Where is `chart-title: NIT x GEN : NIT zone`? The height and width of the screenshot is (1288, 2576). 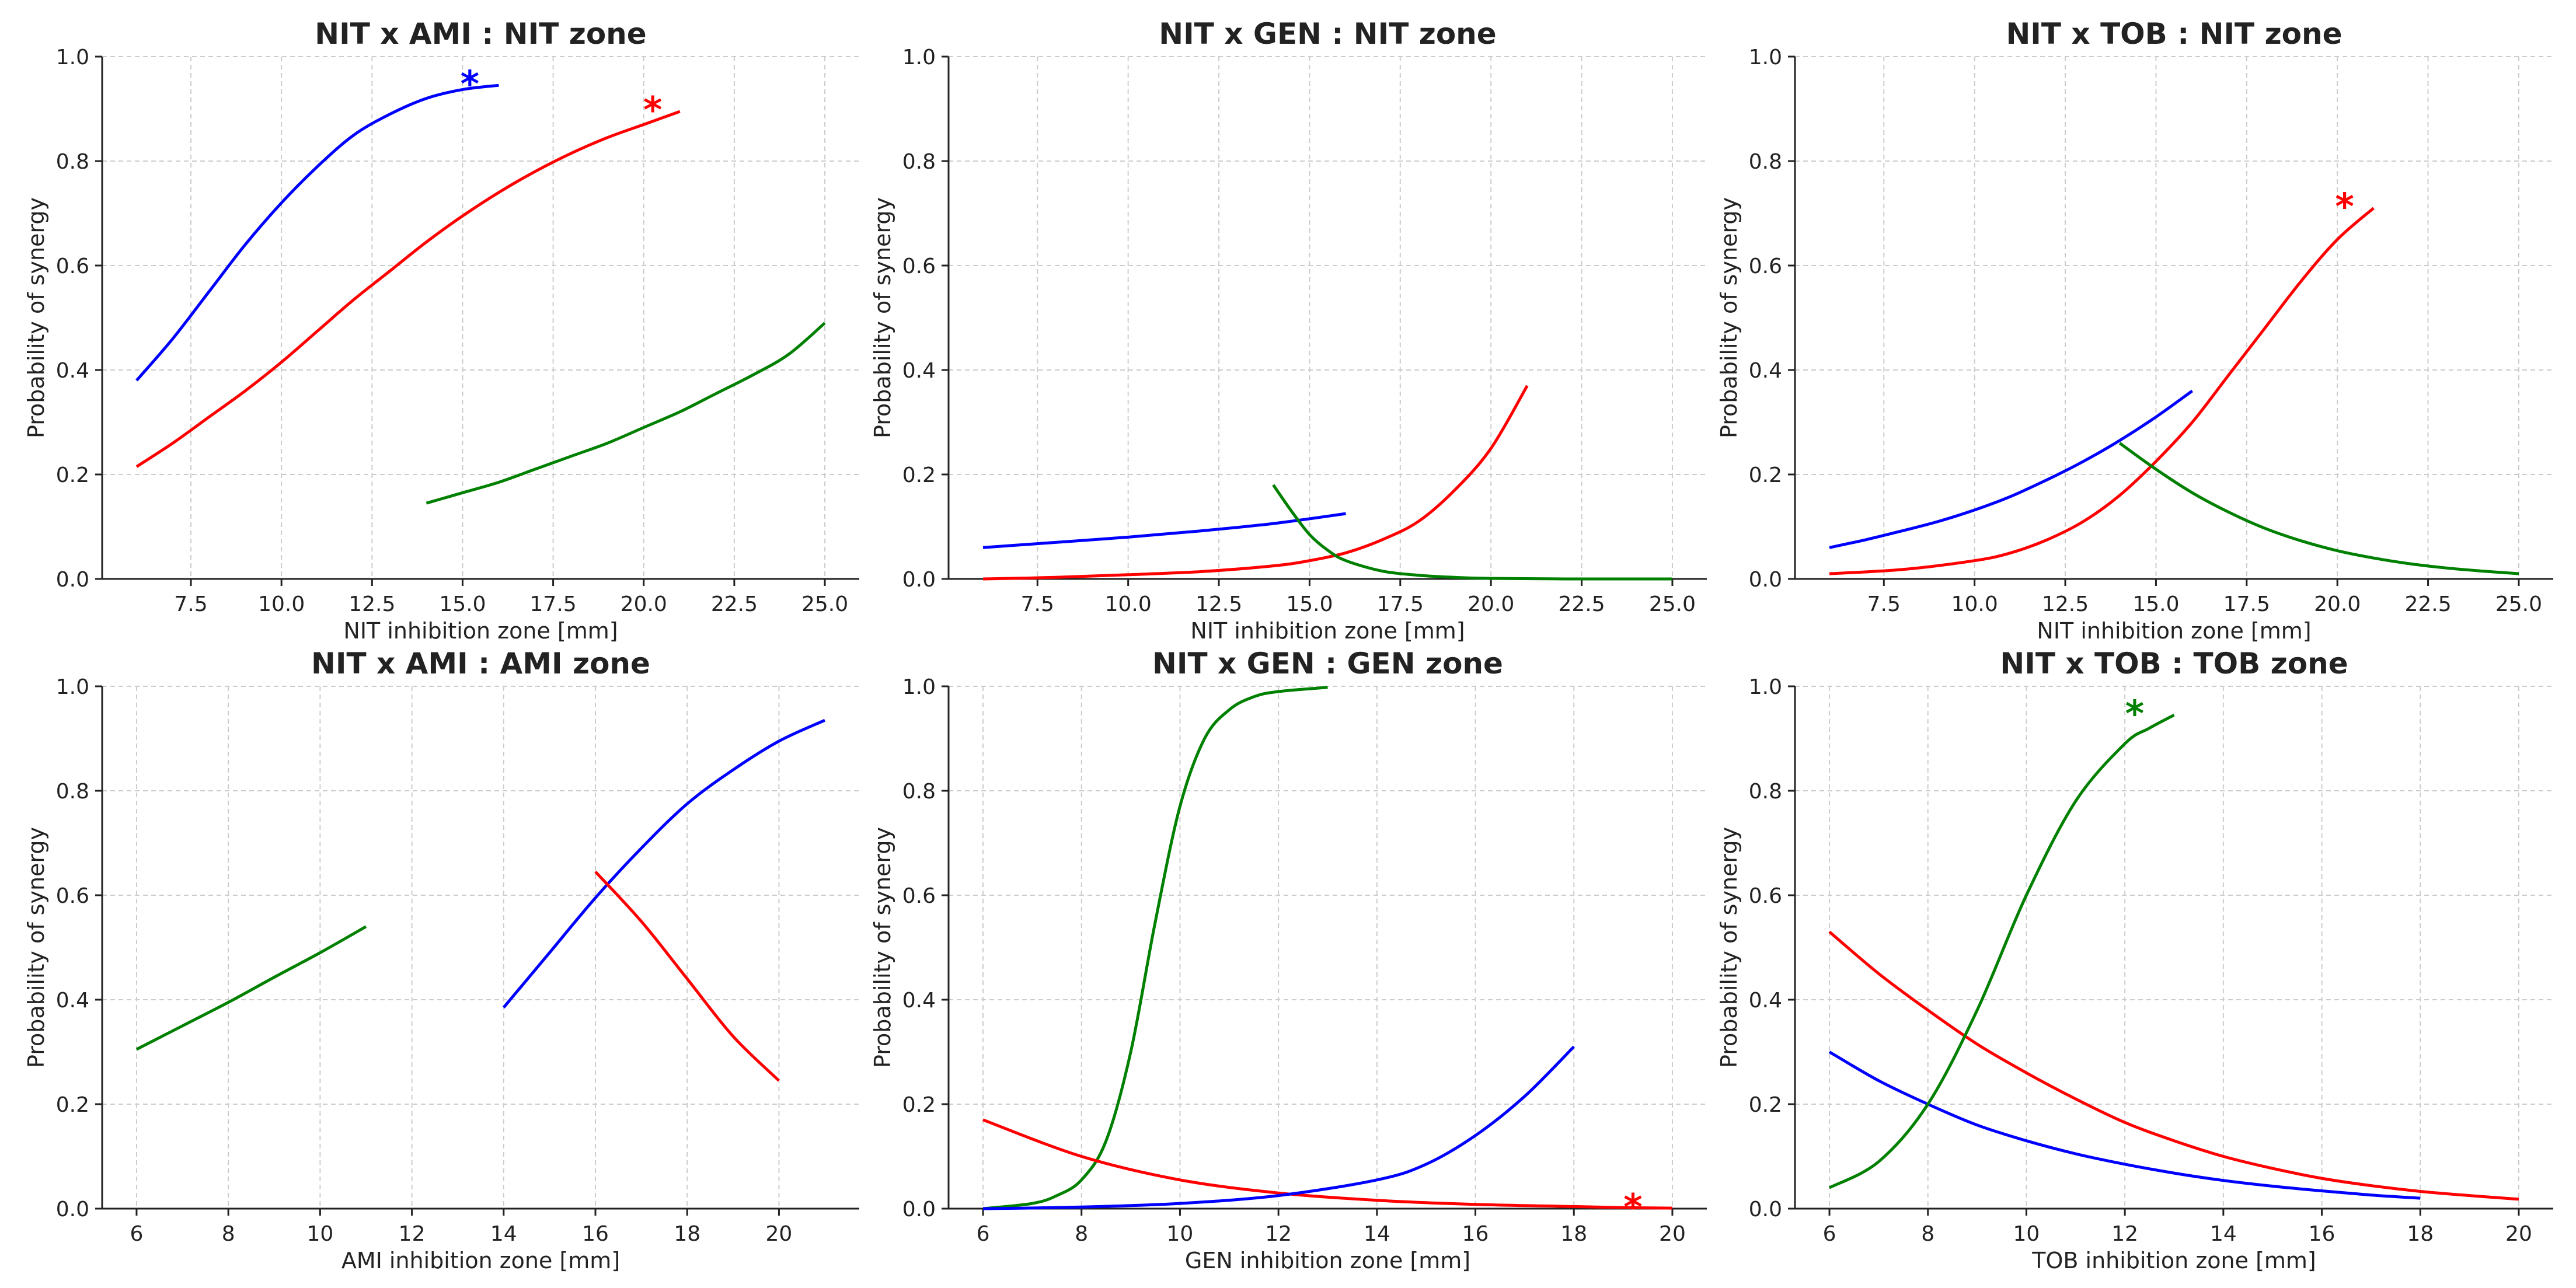 chart-title: NIT x GEN : NIT zone is located at coordinates (1327, 34).